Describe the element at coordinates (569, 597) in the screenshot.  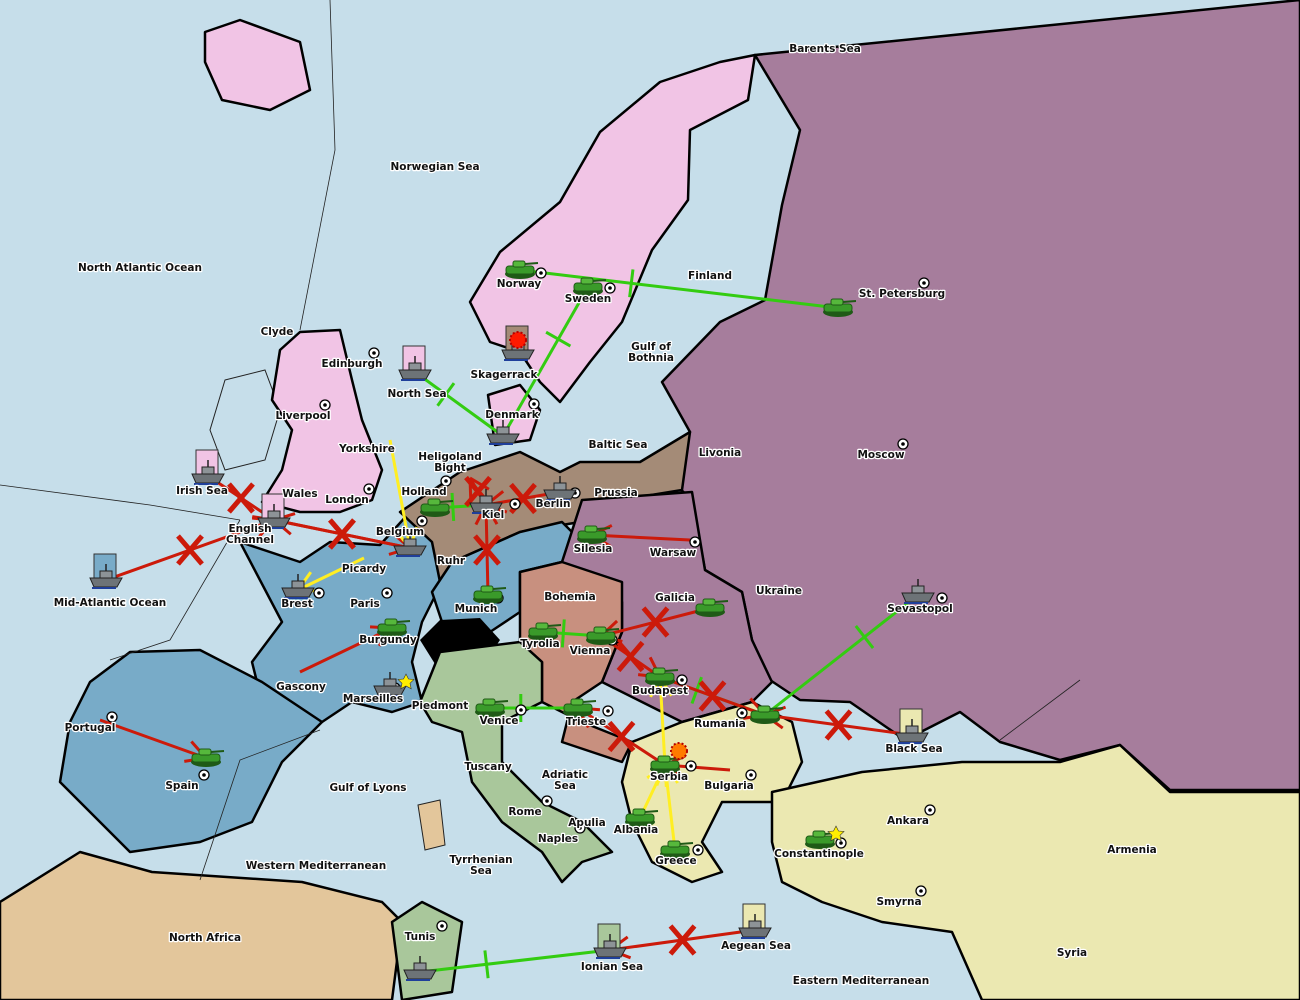
I see `territory-label: Bohemia` at that location.